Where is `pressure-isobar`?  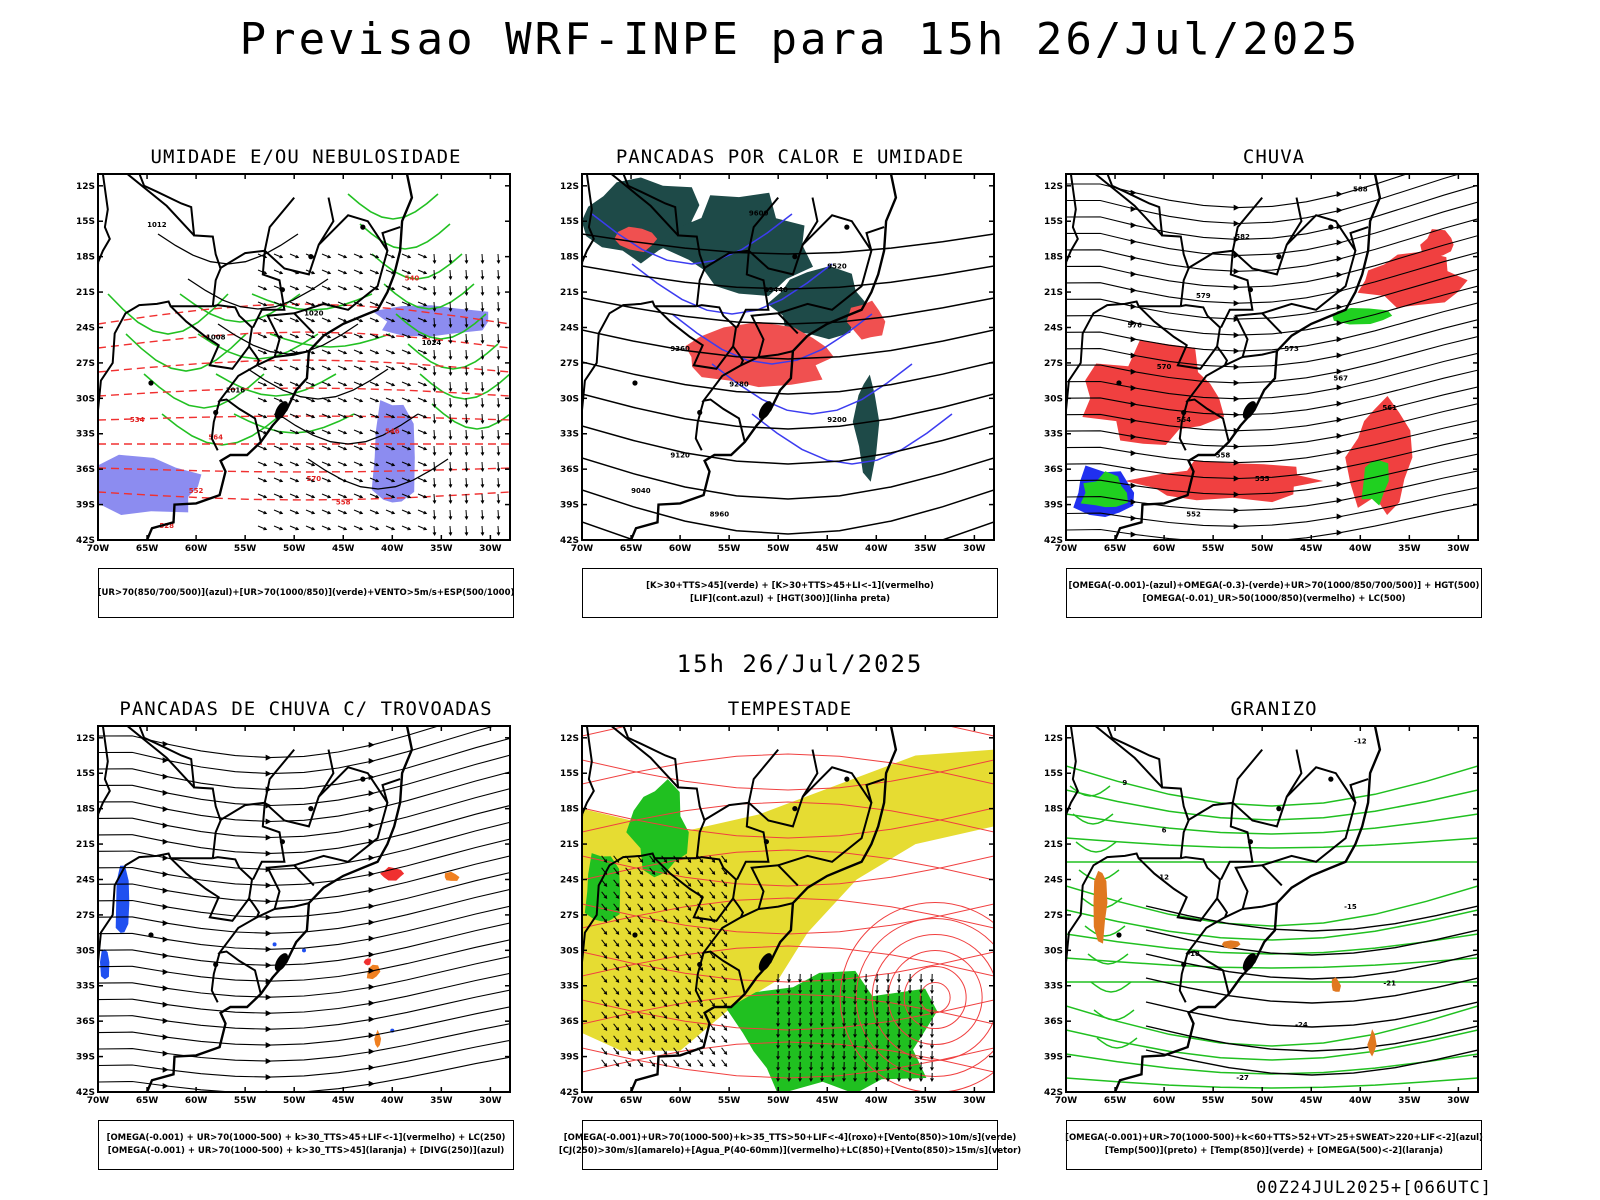
pressure-isobar is located at coordinates (348, 429).